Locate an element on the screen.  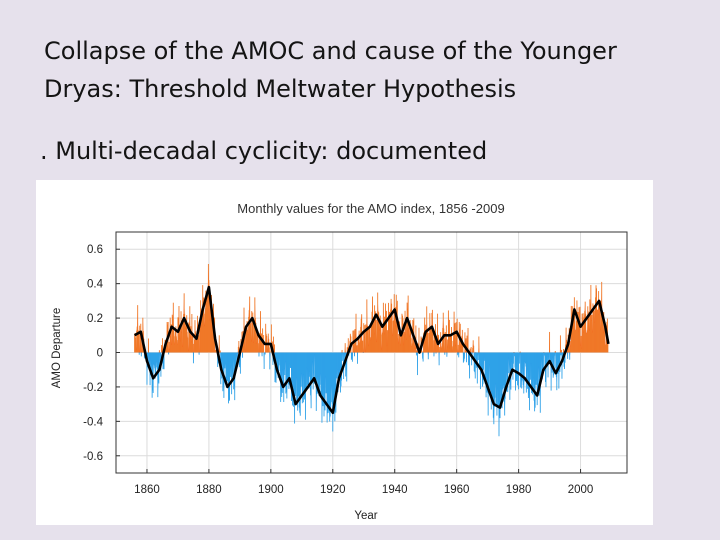
slide-title-line-2: Dryas: Threshold Meltwater Hypothesis is located at coordinates (280, 89).